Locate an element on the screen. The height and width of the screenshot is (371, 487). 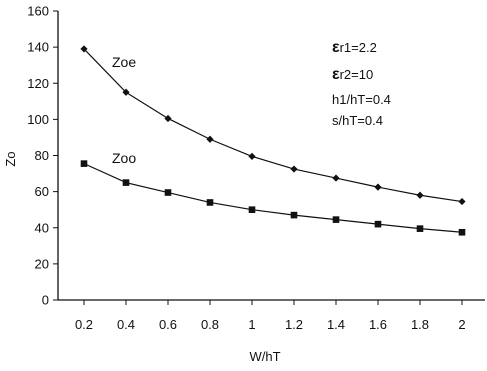
x-tick-label: 0.8 is located at coordinates (210, 324).